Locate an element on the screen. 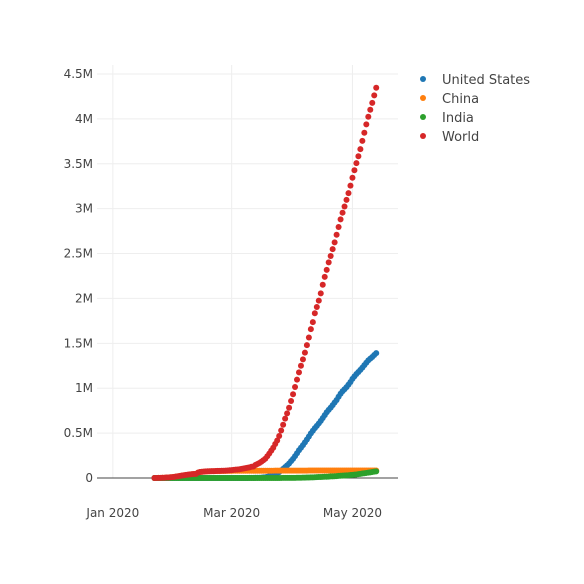 Image resolution: width=584 pixels, height=584 pixels. y-tick-label: 4.5M is located at coordinates (78, 74).